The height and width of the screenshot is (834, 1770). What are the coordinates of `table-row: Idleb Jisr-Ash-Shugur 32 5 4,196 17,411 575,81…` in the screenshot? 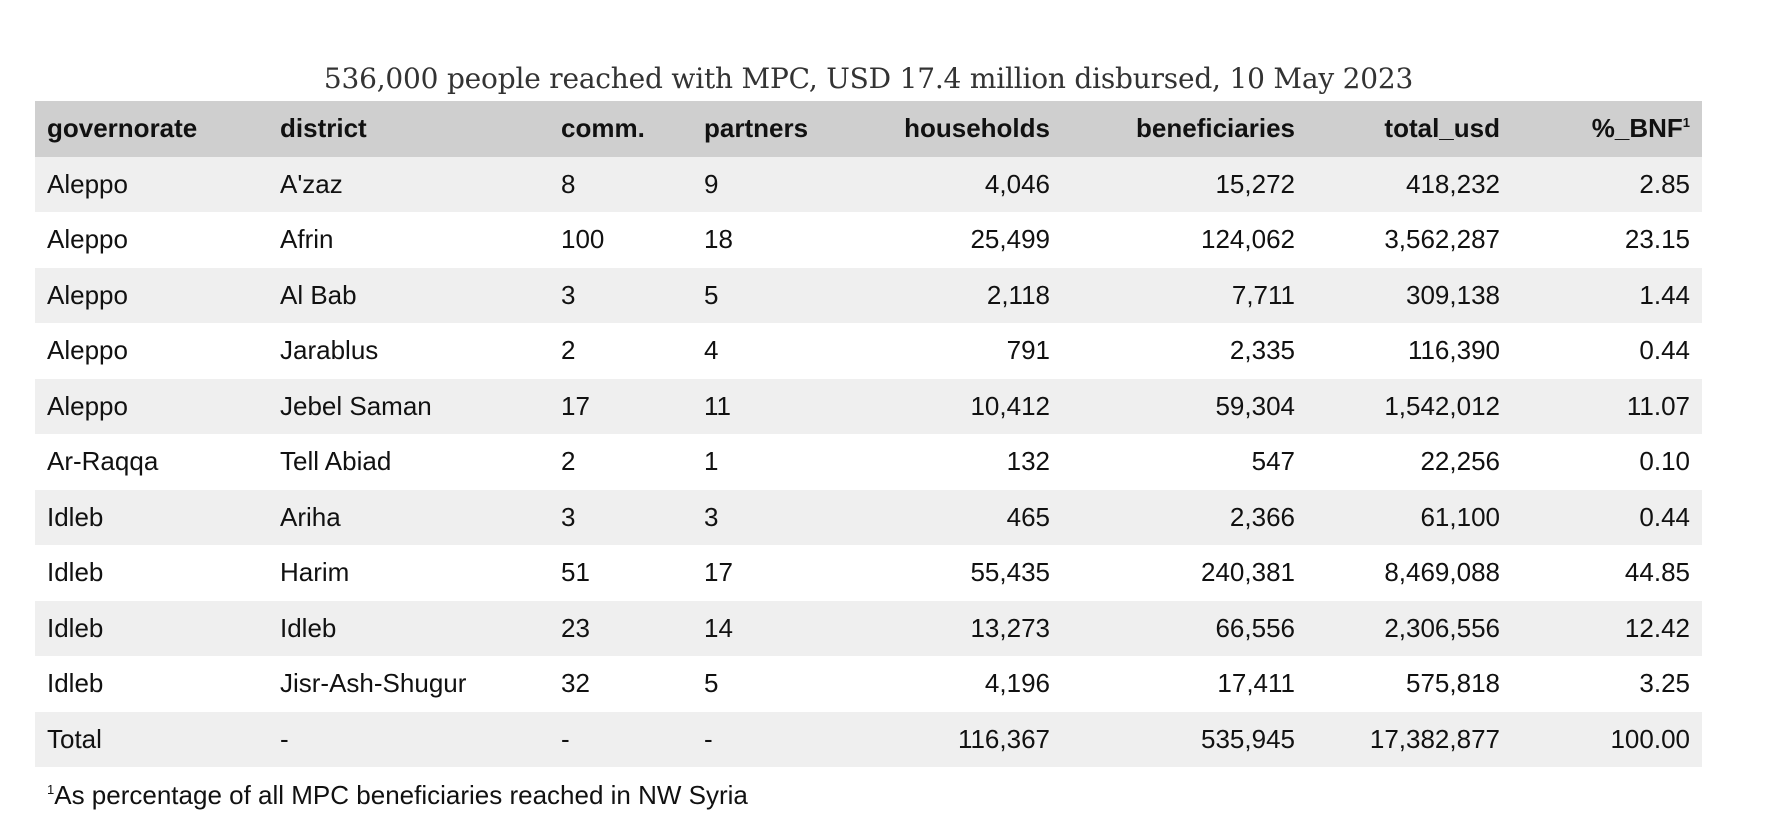 It's located at (868, 684).